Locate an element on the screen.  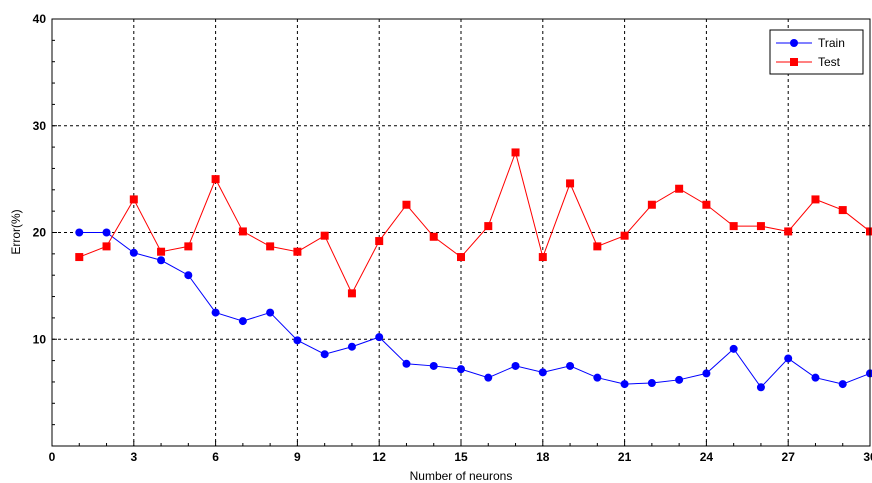
legend-train-label: Train is located at coordinates (831, 43).